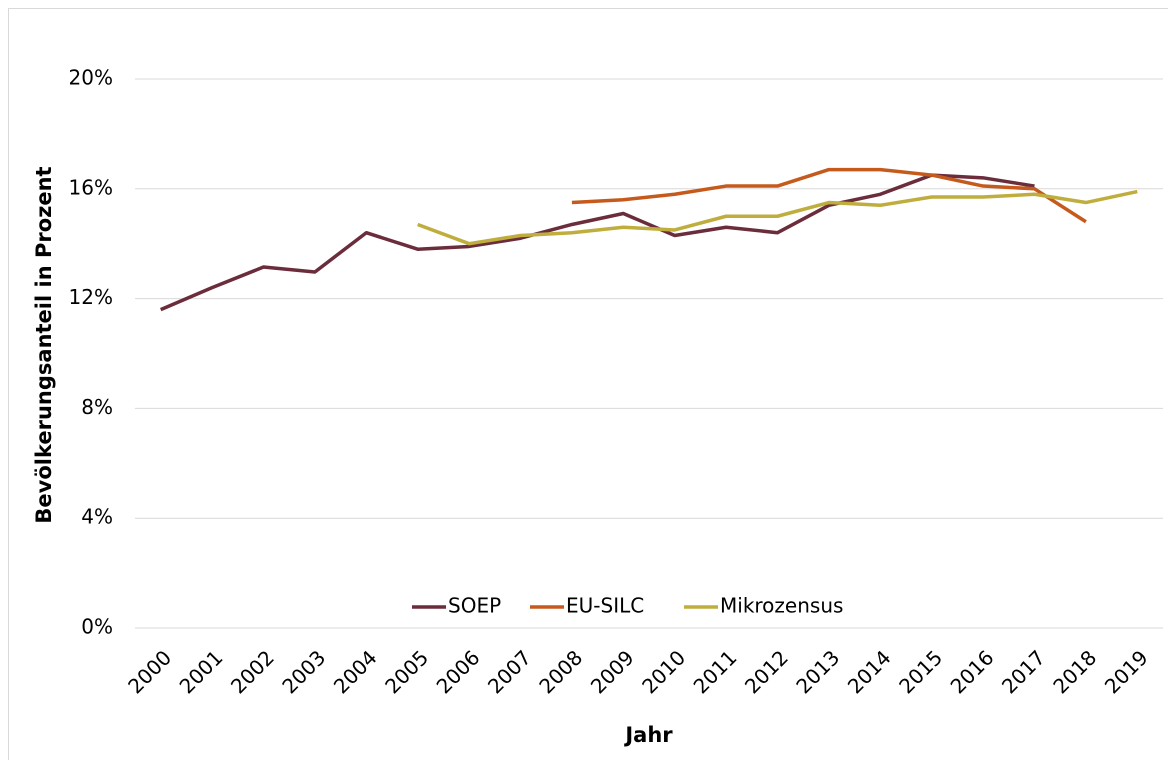 Image resolution: width=1168 pixels, height=760 pixels. Describe the element at coordinates (97, 517) in the screenshot. I see `y-tick-label: 4%` at that location.